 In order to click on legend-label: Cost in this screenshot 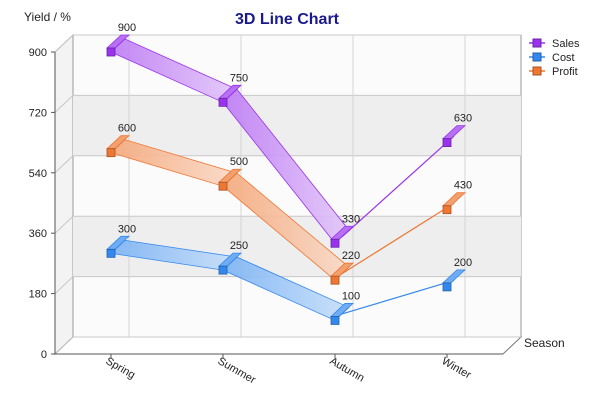, I will do `click(563, 58)`.